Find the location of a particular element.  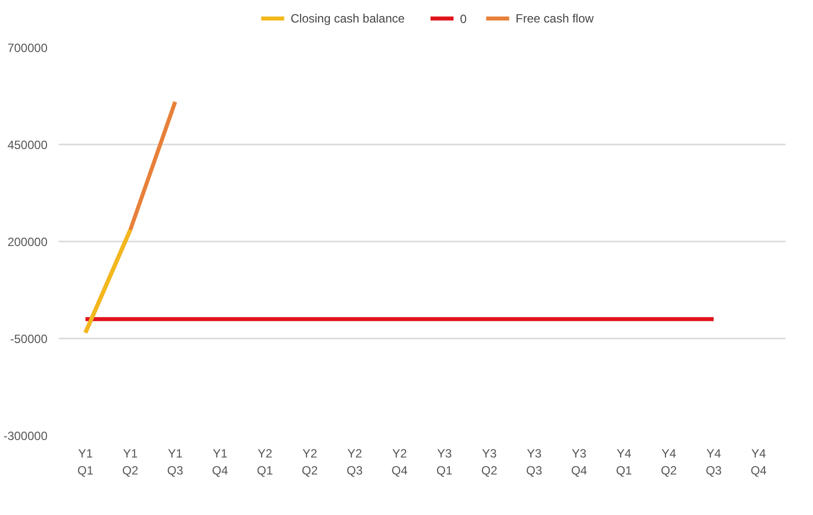

legend-label: Free cash flow is located at coordinates (555, 19).